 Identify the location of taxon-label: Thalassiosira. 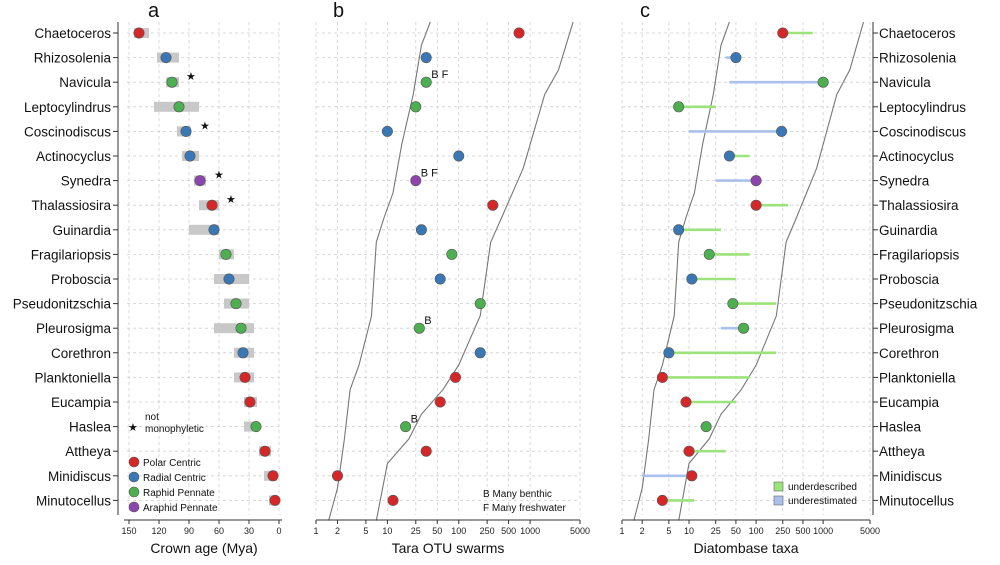
(71, 205).